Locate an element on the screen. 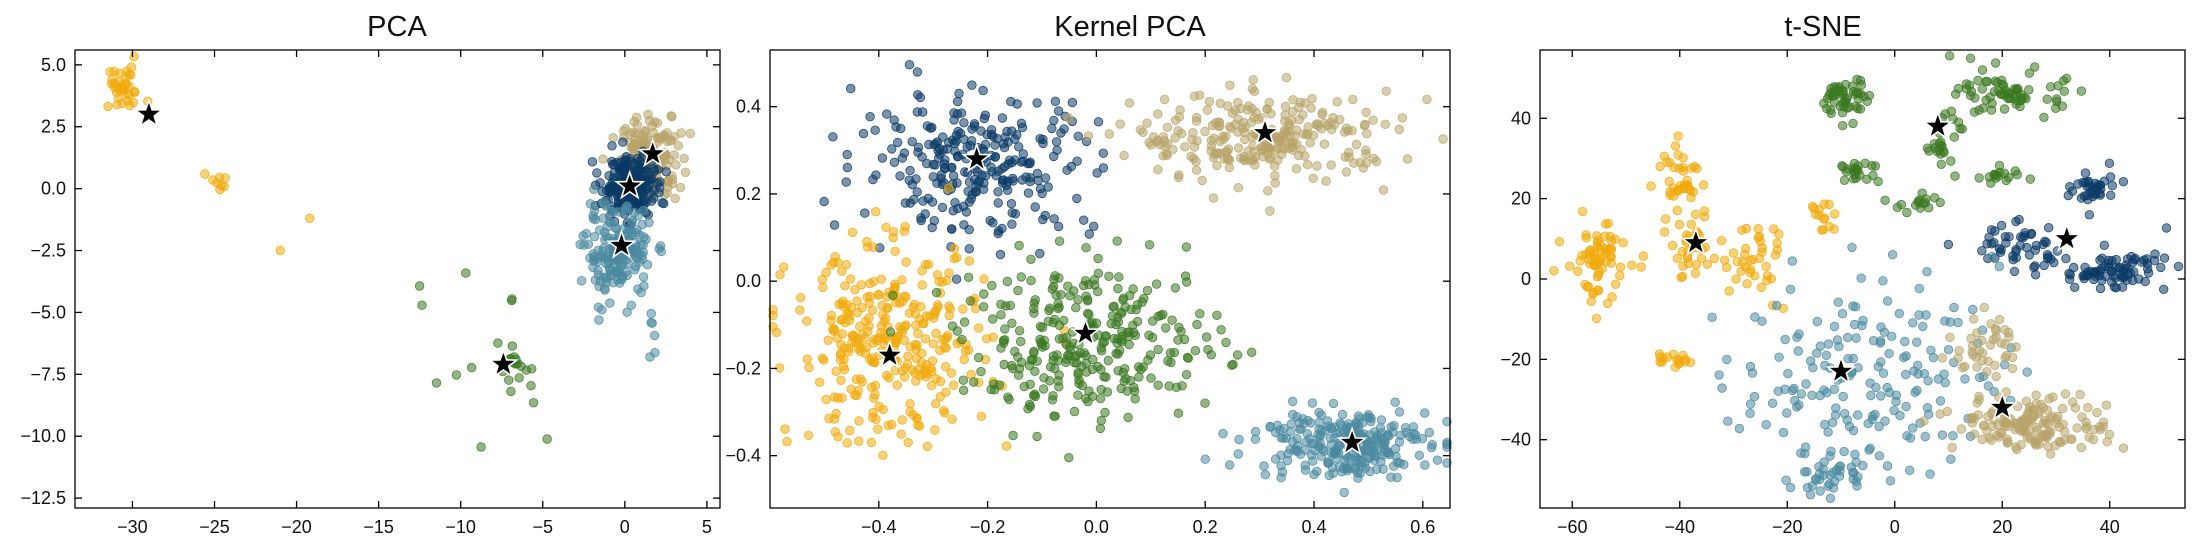 This screenshot has height=549, width=2199. y-tick-label: −2.5 is located at coordinates (48, 251).